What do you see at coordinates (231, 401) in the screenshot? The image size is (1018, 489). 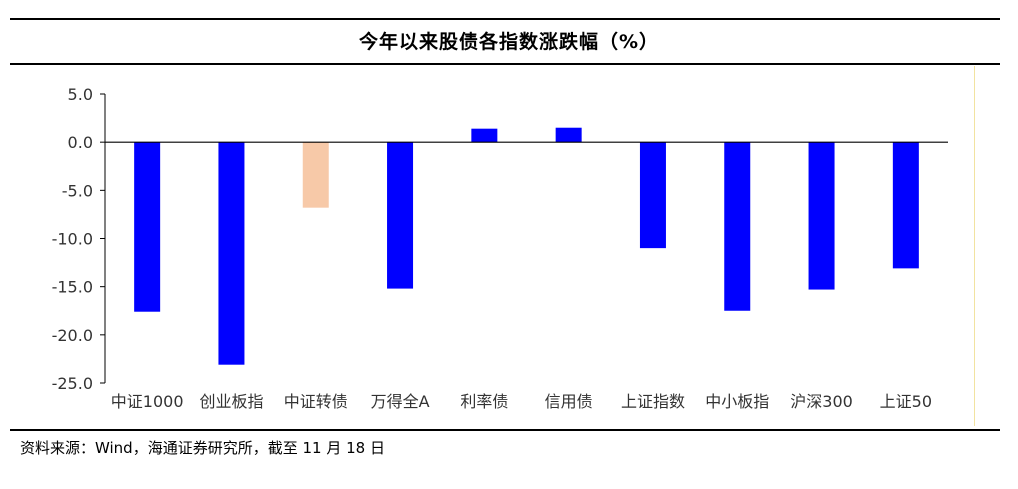 I see `x-tick-label: 创业板指` at bounding box center [231, 401].